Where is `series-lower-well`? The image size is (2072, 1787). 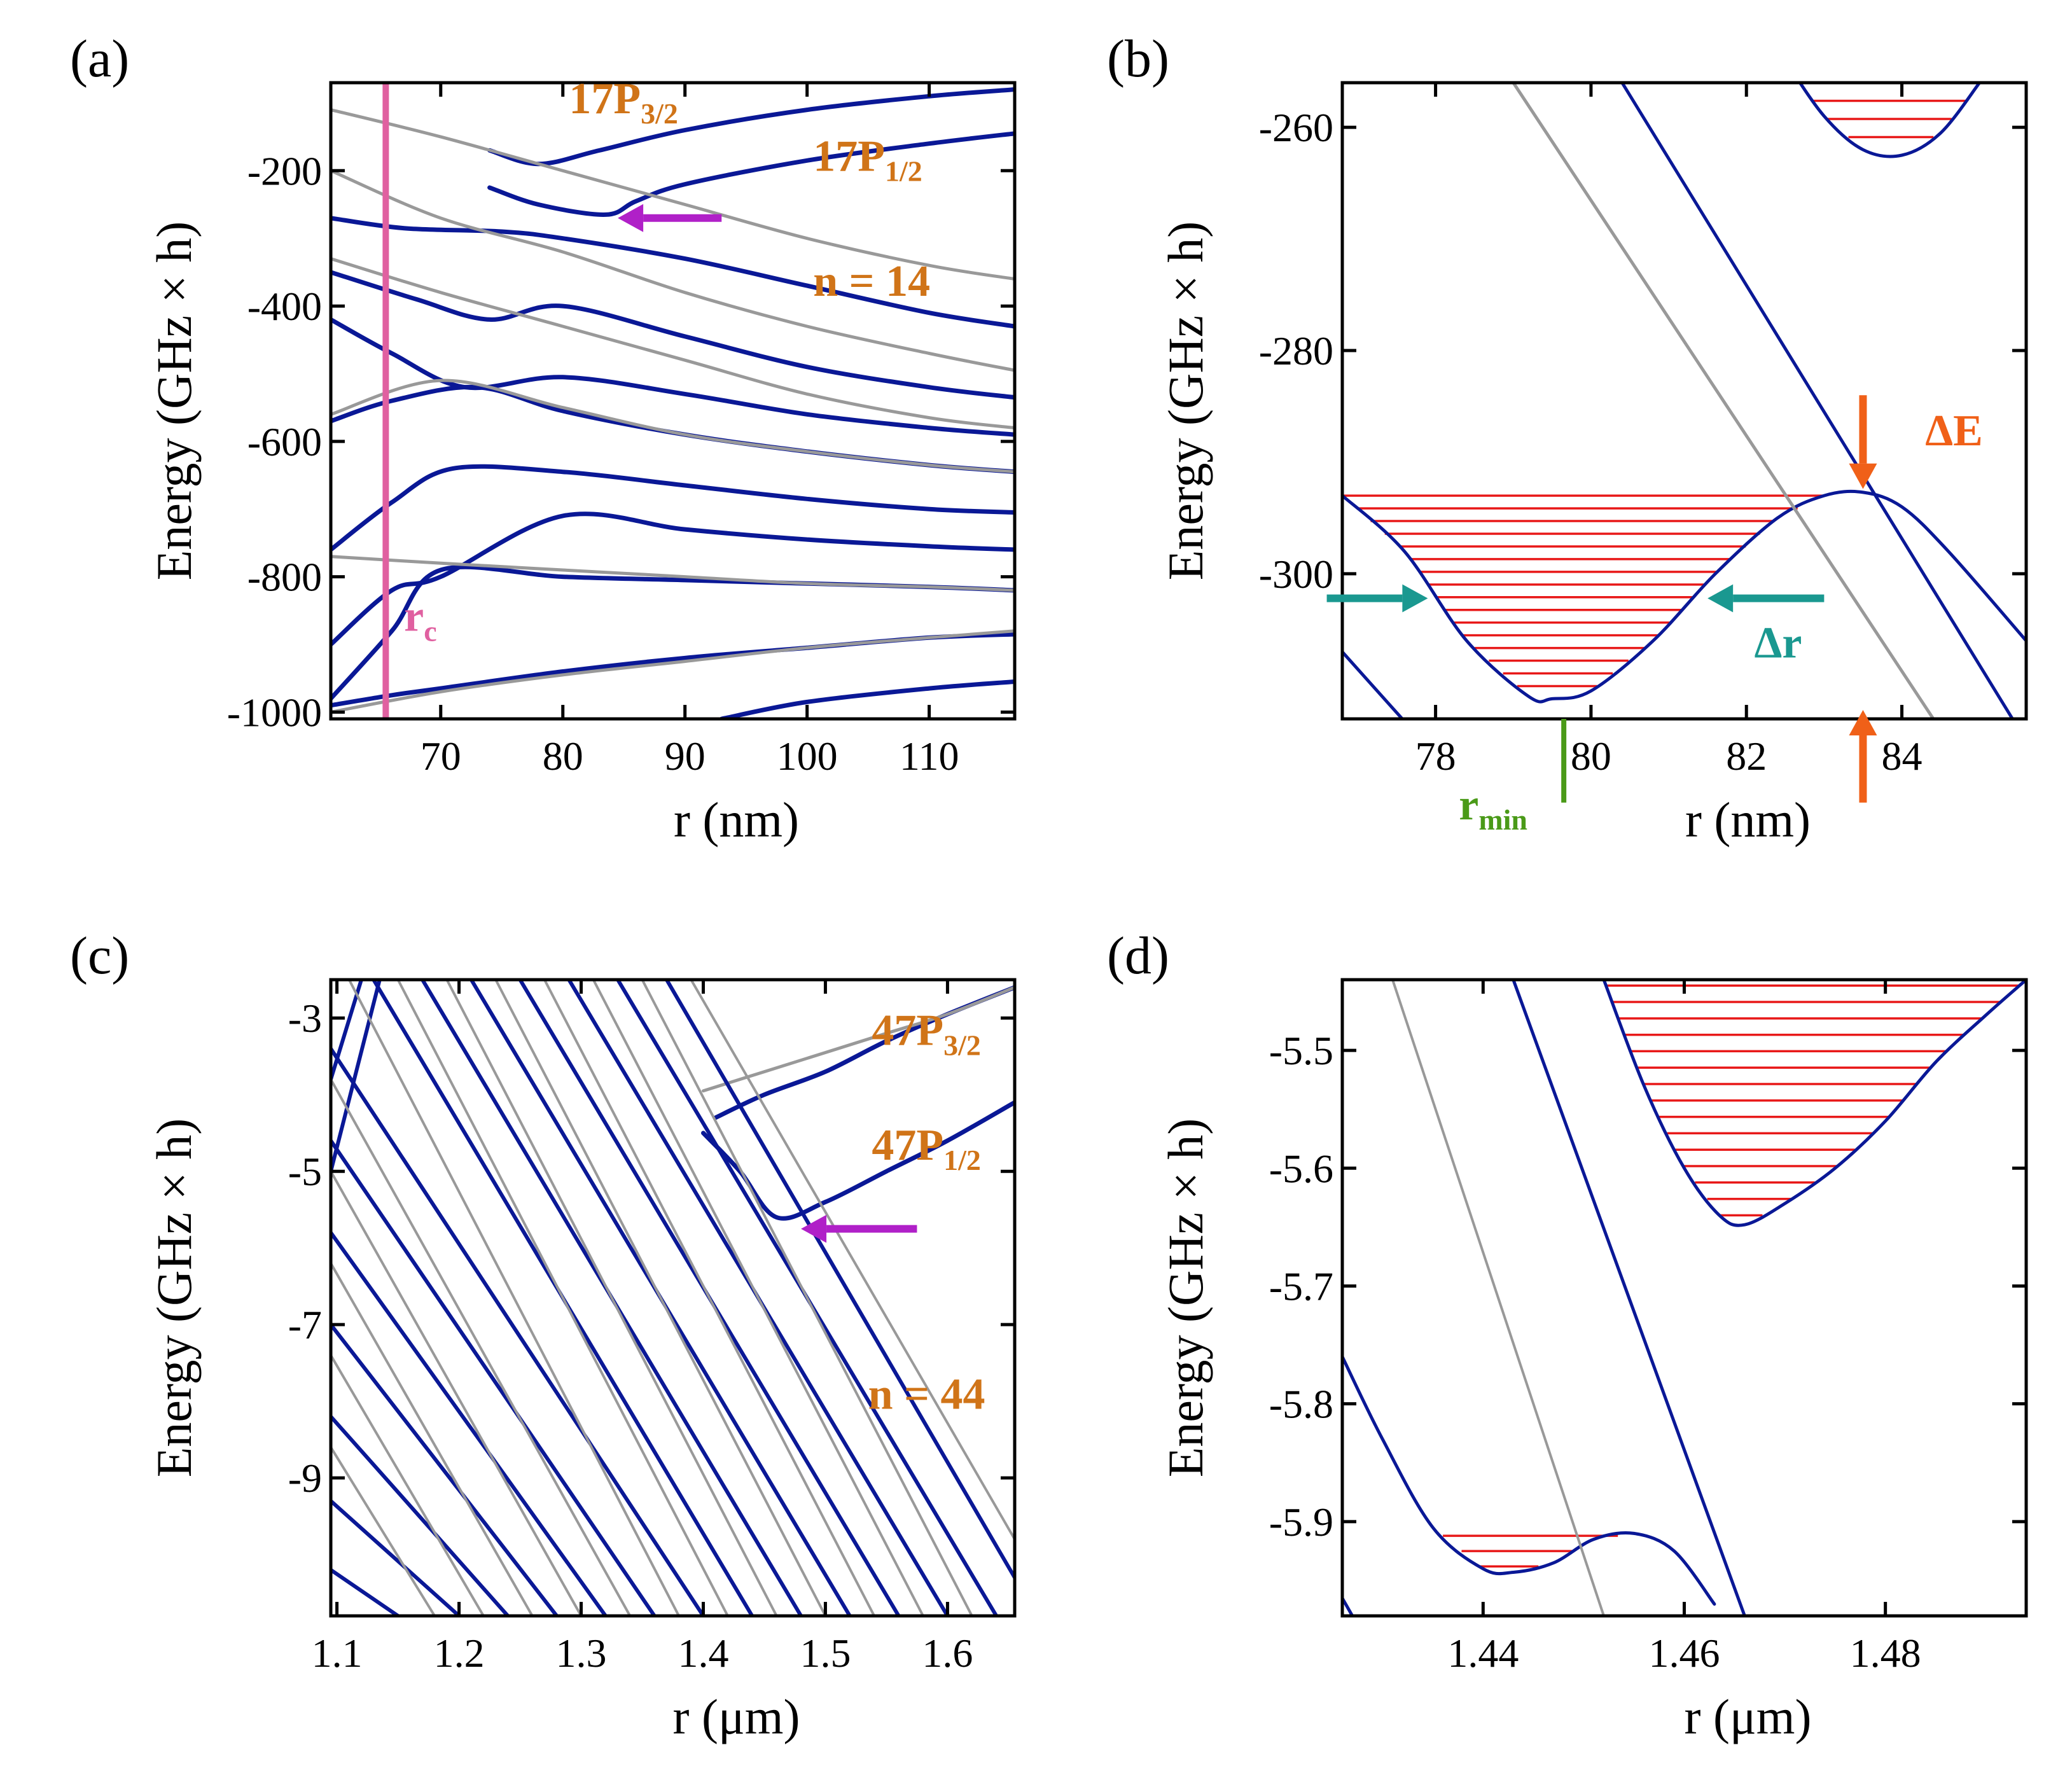 series-lower-well is located at coordinates (1529, 1480).